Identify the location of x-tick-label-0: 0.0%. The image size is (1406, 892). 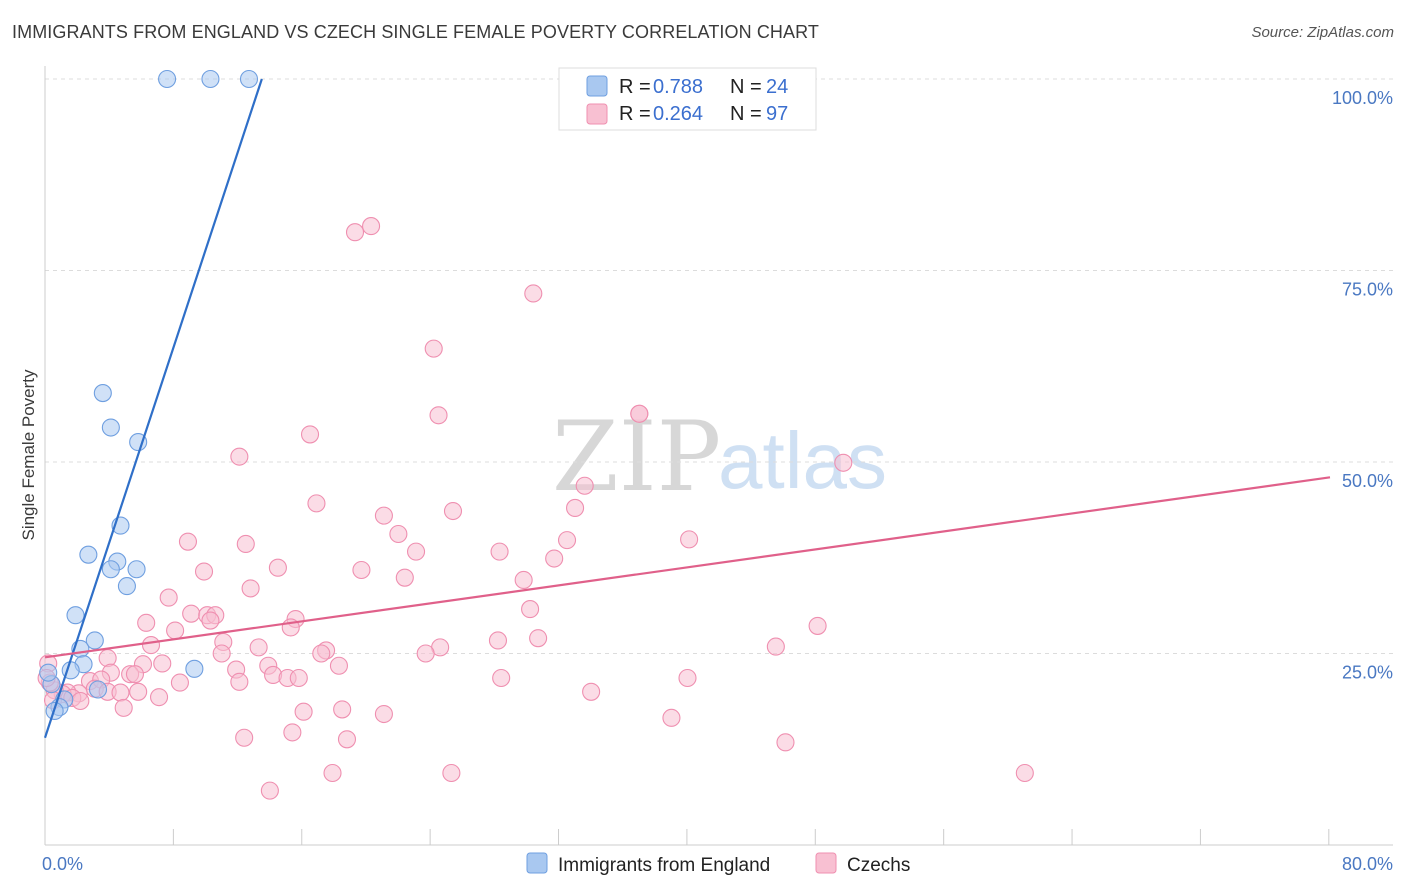
(62, 864).